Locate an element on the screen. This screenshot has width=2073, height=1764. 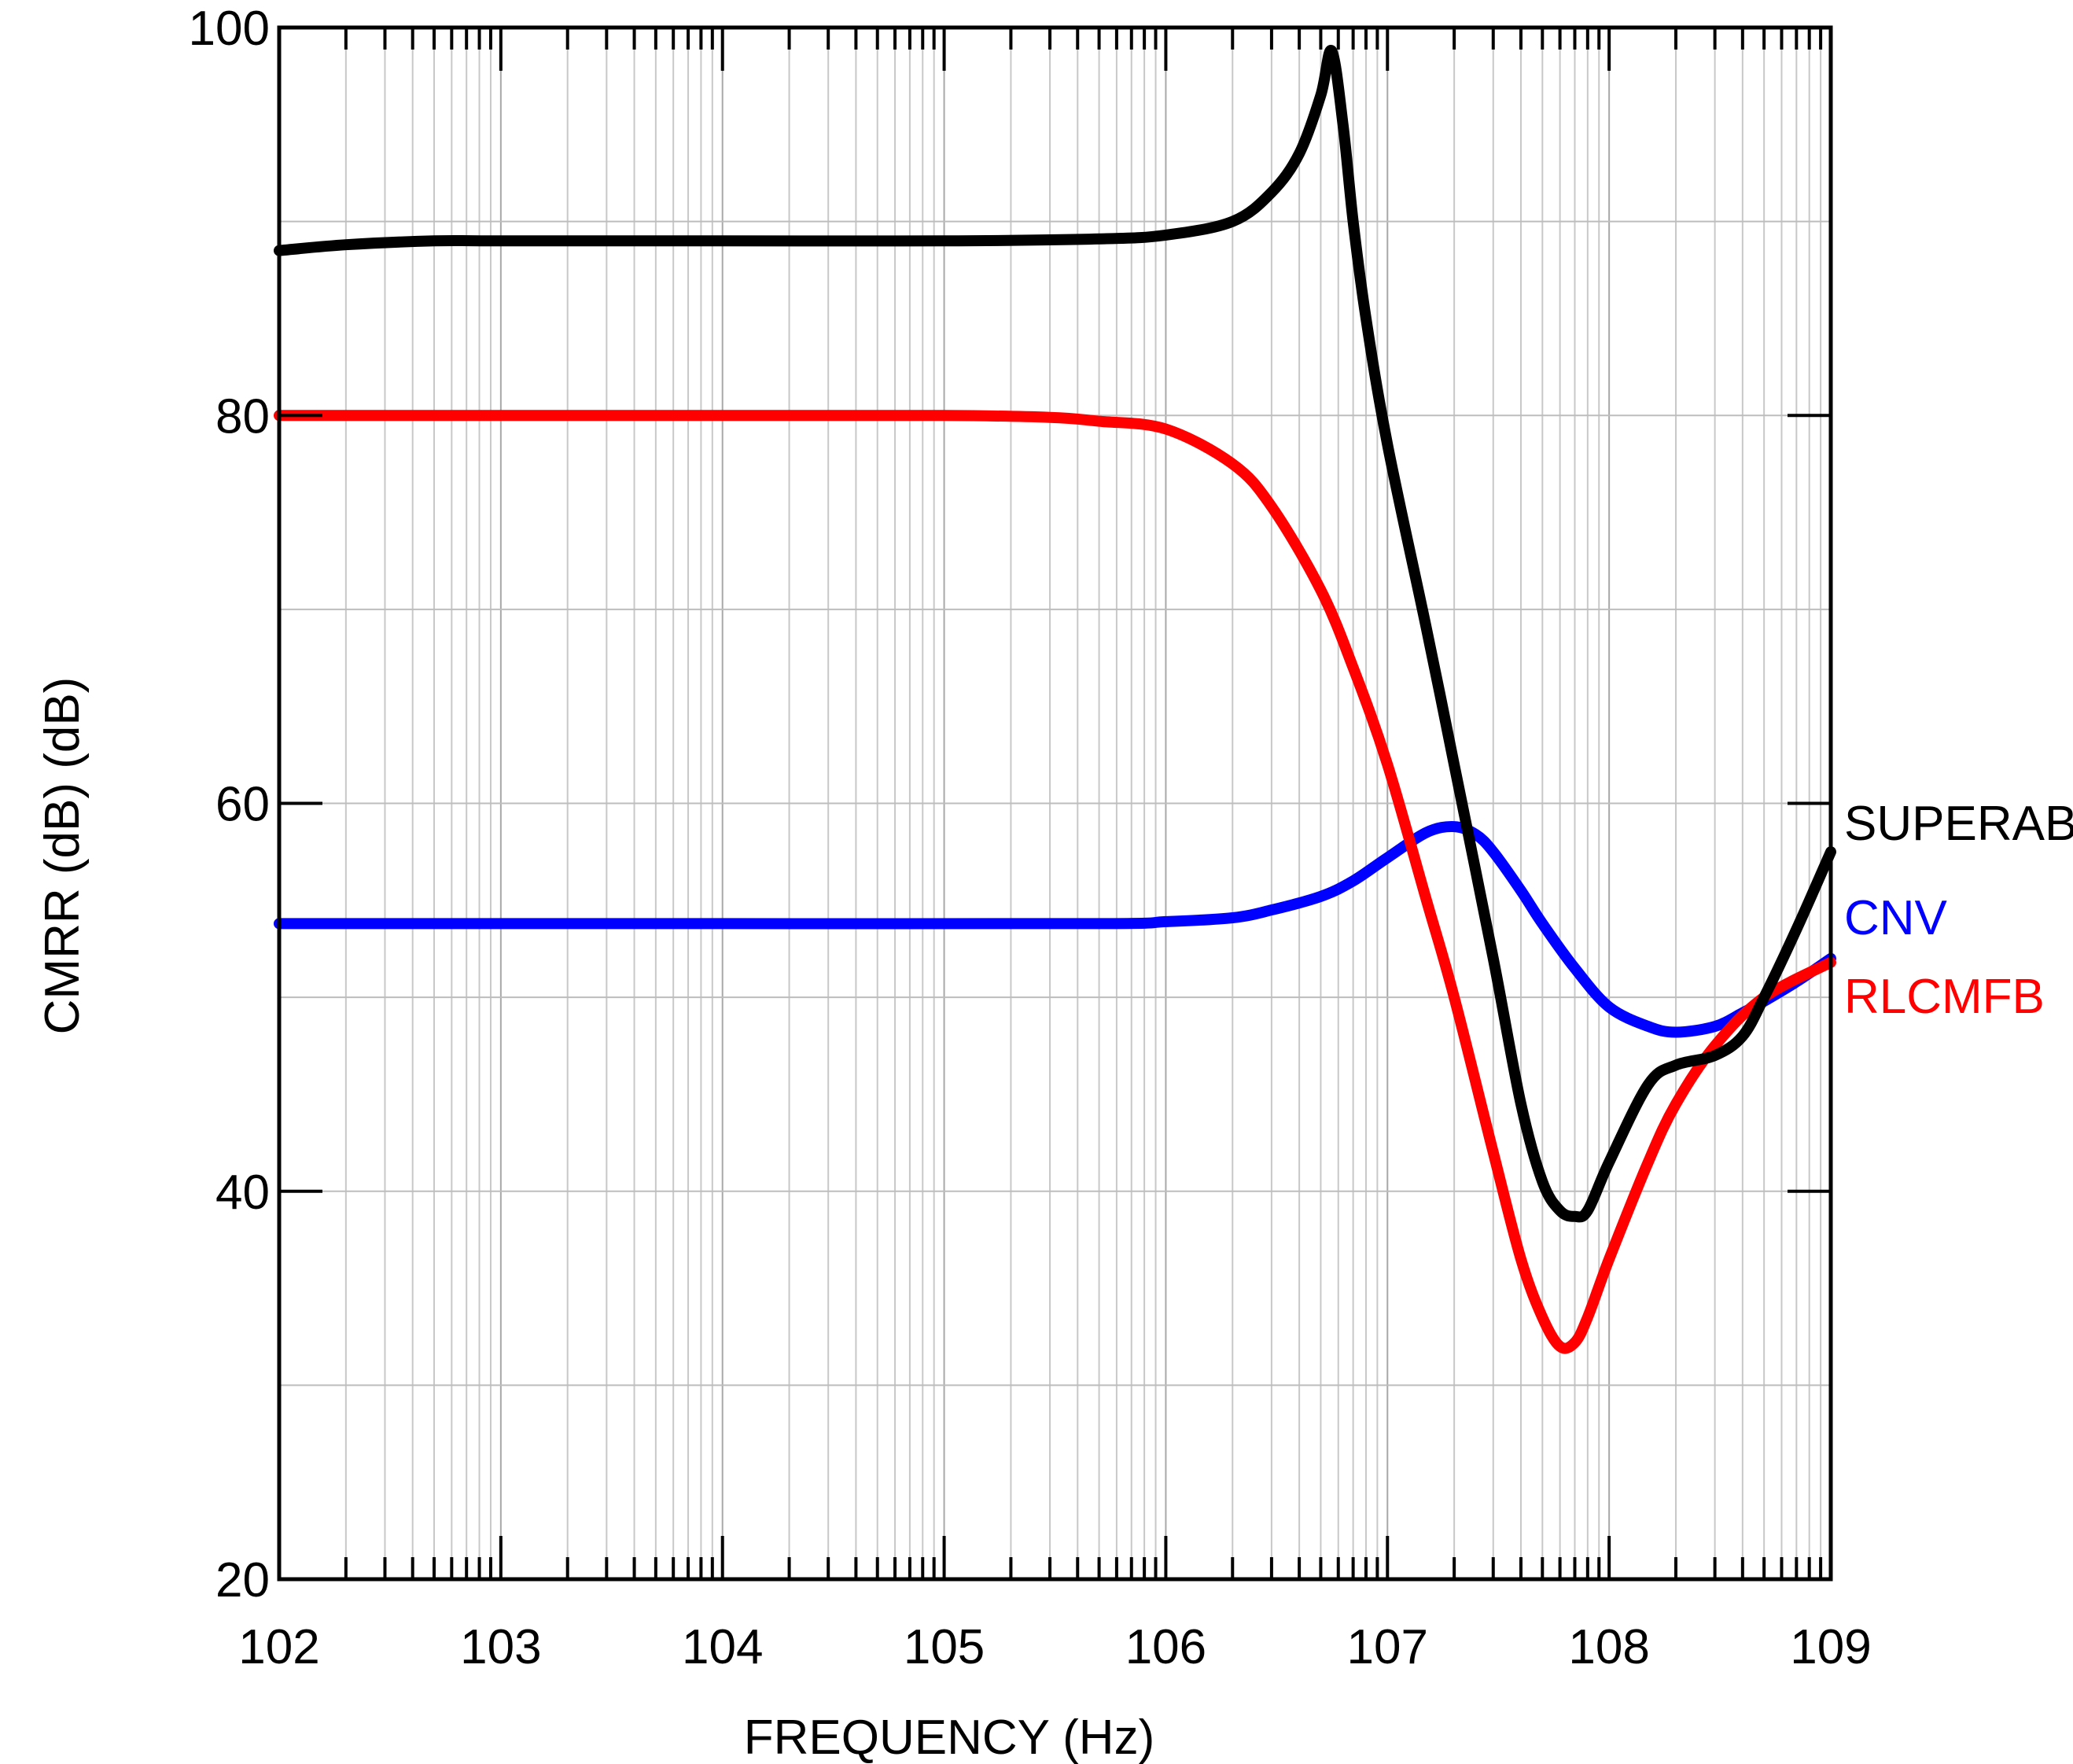
x-tick-labels: 102 103 104 105 106 107 108 109 is located at coordinates (1054, 1647).